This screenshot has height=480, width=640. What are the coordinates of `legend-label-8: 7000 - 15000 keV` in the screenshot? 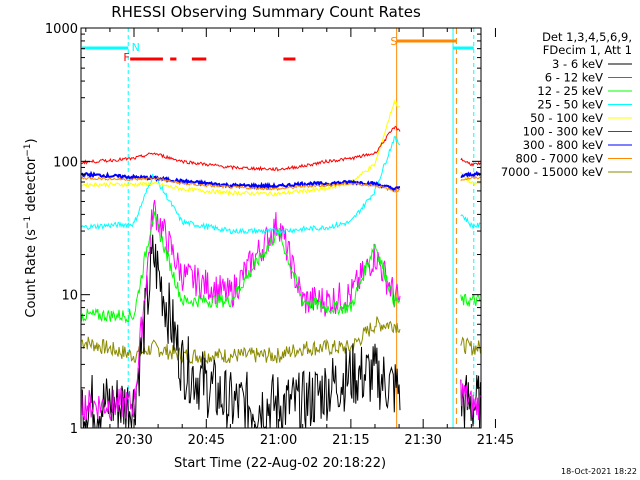 It's located at (552, 172).